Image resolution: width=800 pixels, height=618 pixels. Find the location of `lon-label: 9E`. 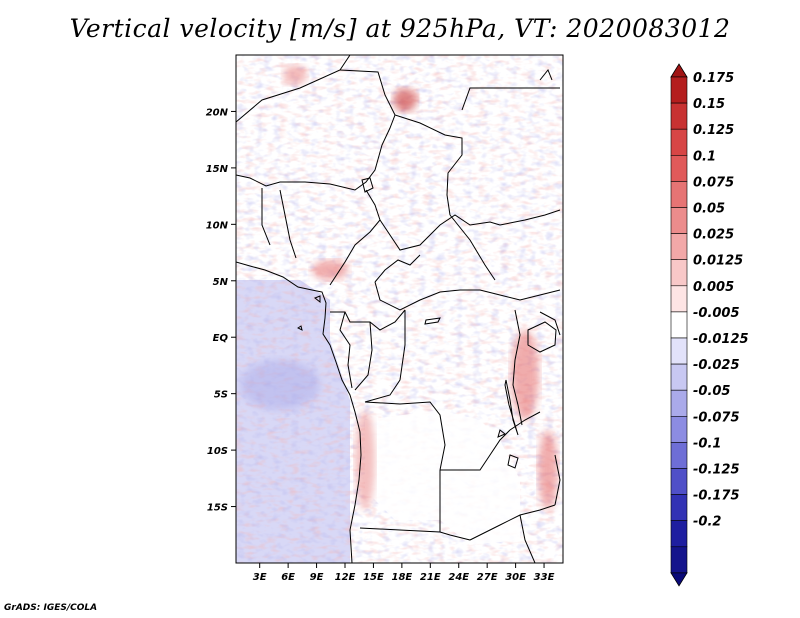

lon-label: 9E is located at coordinates (317, 577).